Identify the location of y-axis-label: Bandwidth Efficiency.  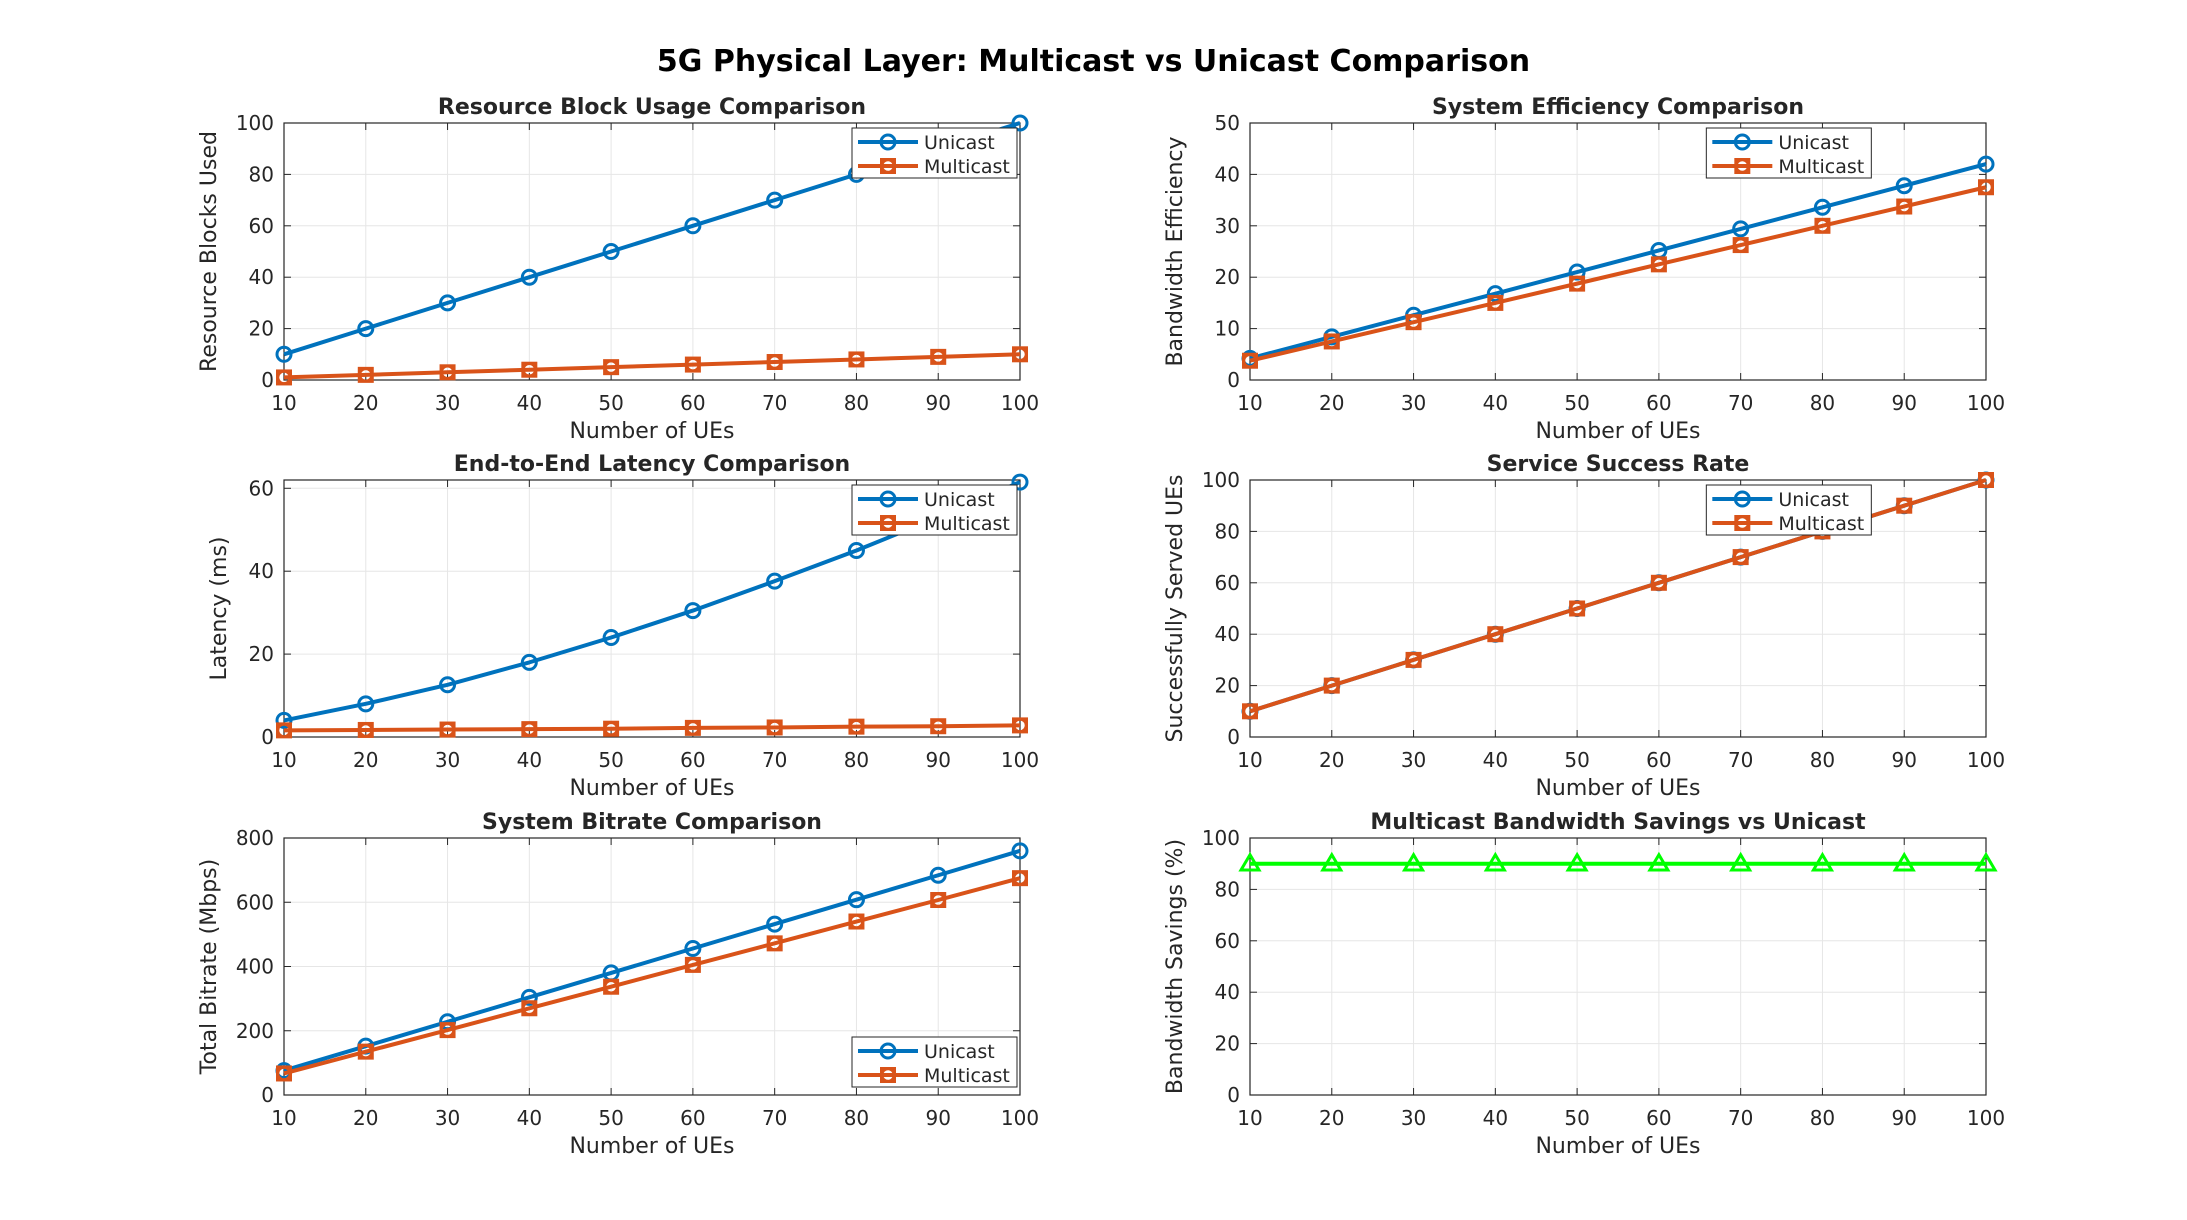
(1175, 251).